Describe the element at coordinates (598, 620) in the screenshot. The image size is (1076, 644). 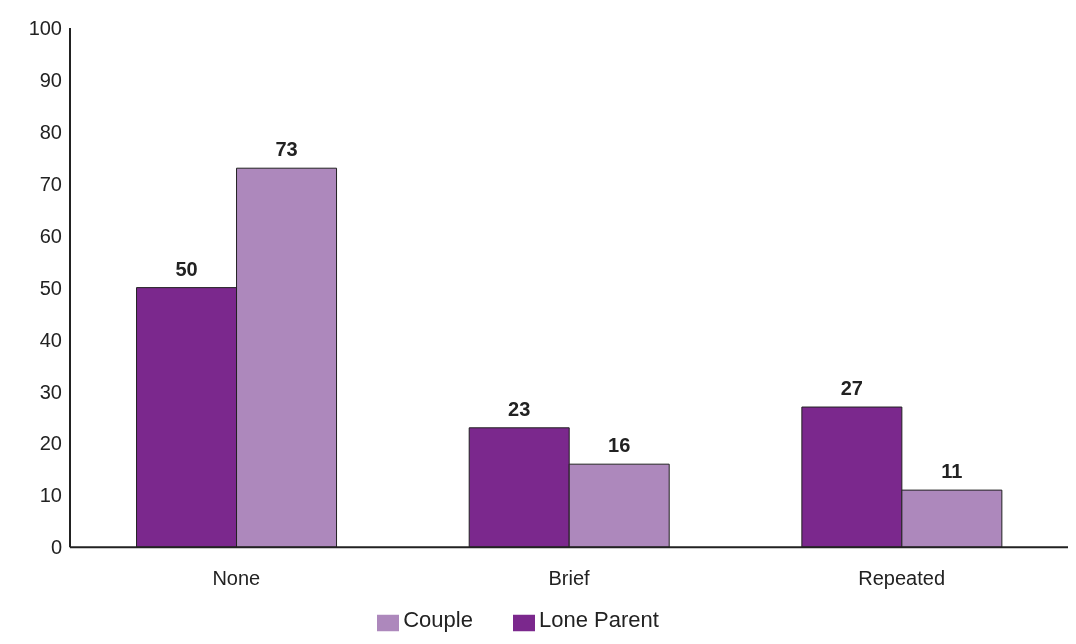
I see `legend-label: Lone Parent` at that location.